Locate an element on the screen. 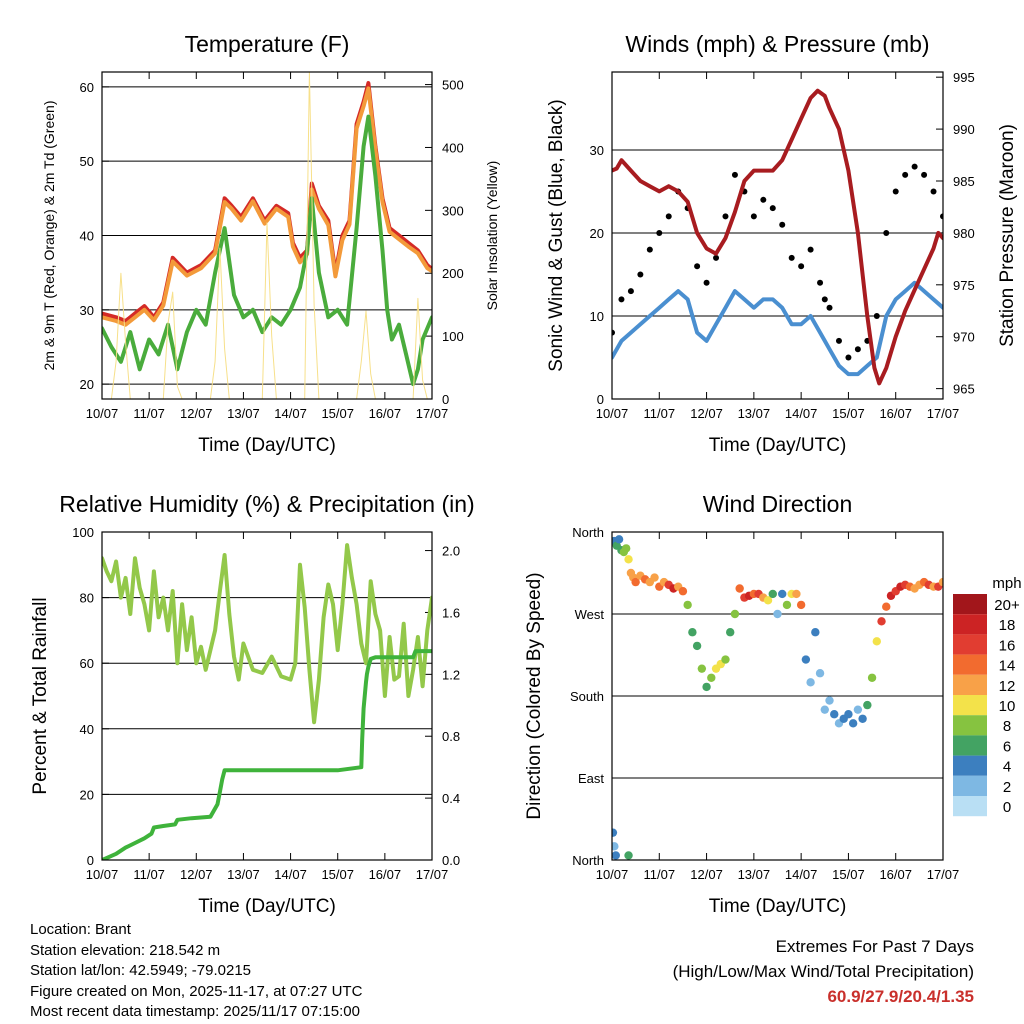  y-axis-label: 2m & 9m T (Red, Orange) & 2m Td (Green) is located at coordinates (49, 236).